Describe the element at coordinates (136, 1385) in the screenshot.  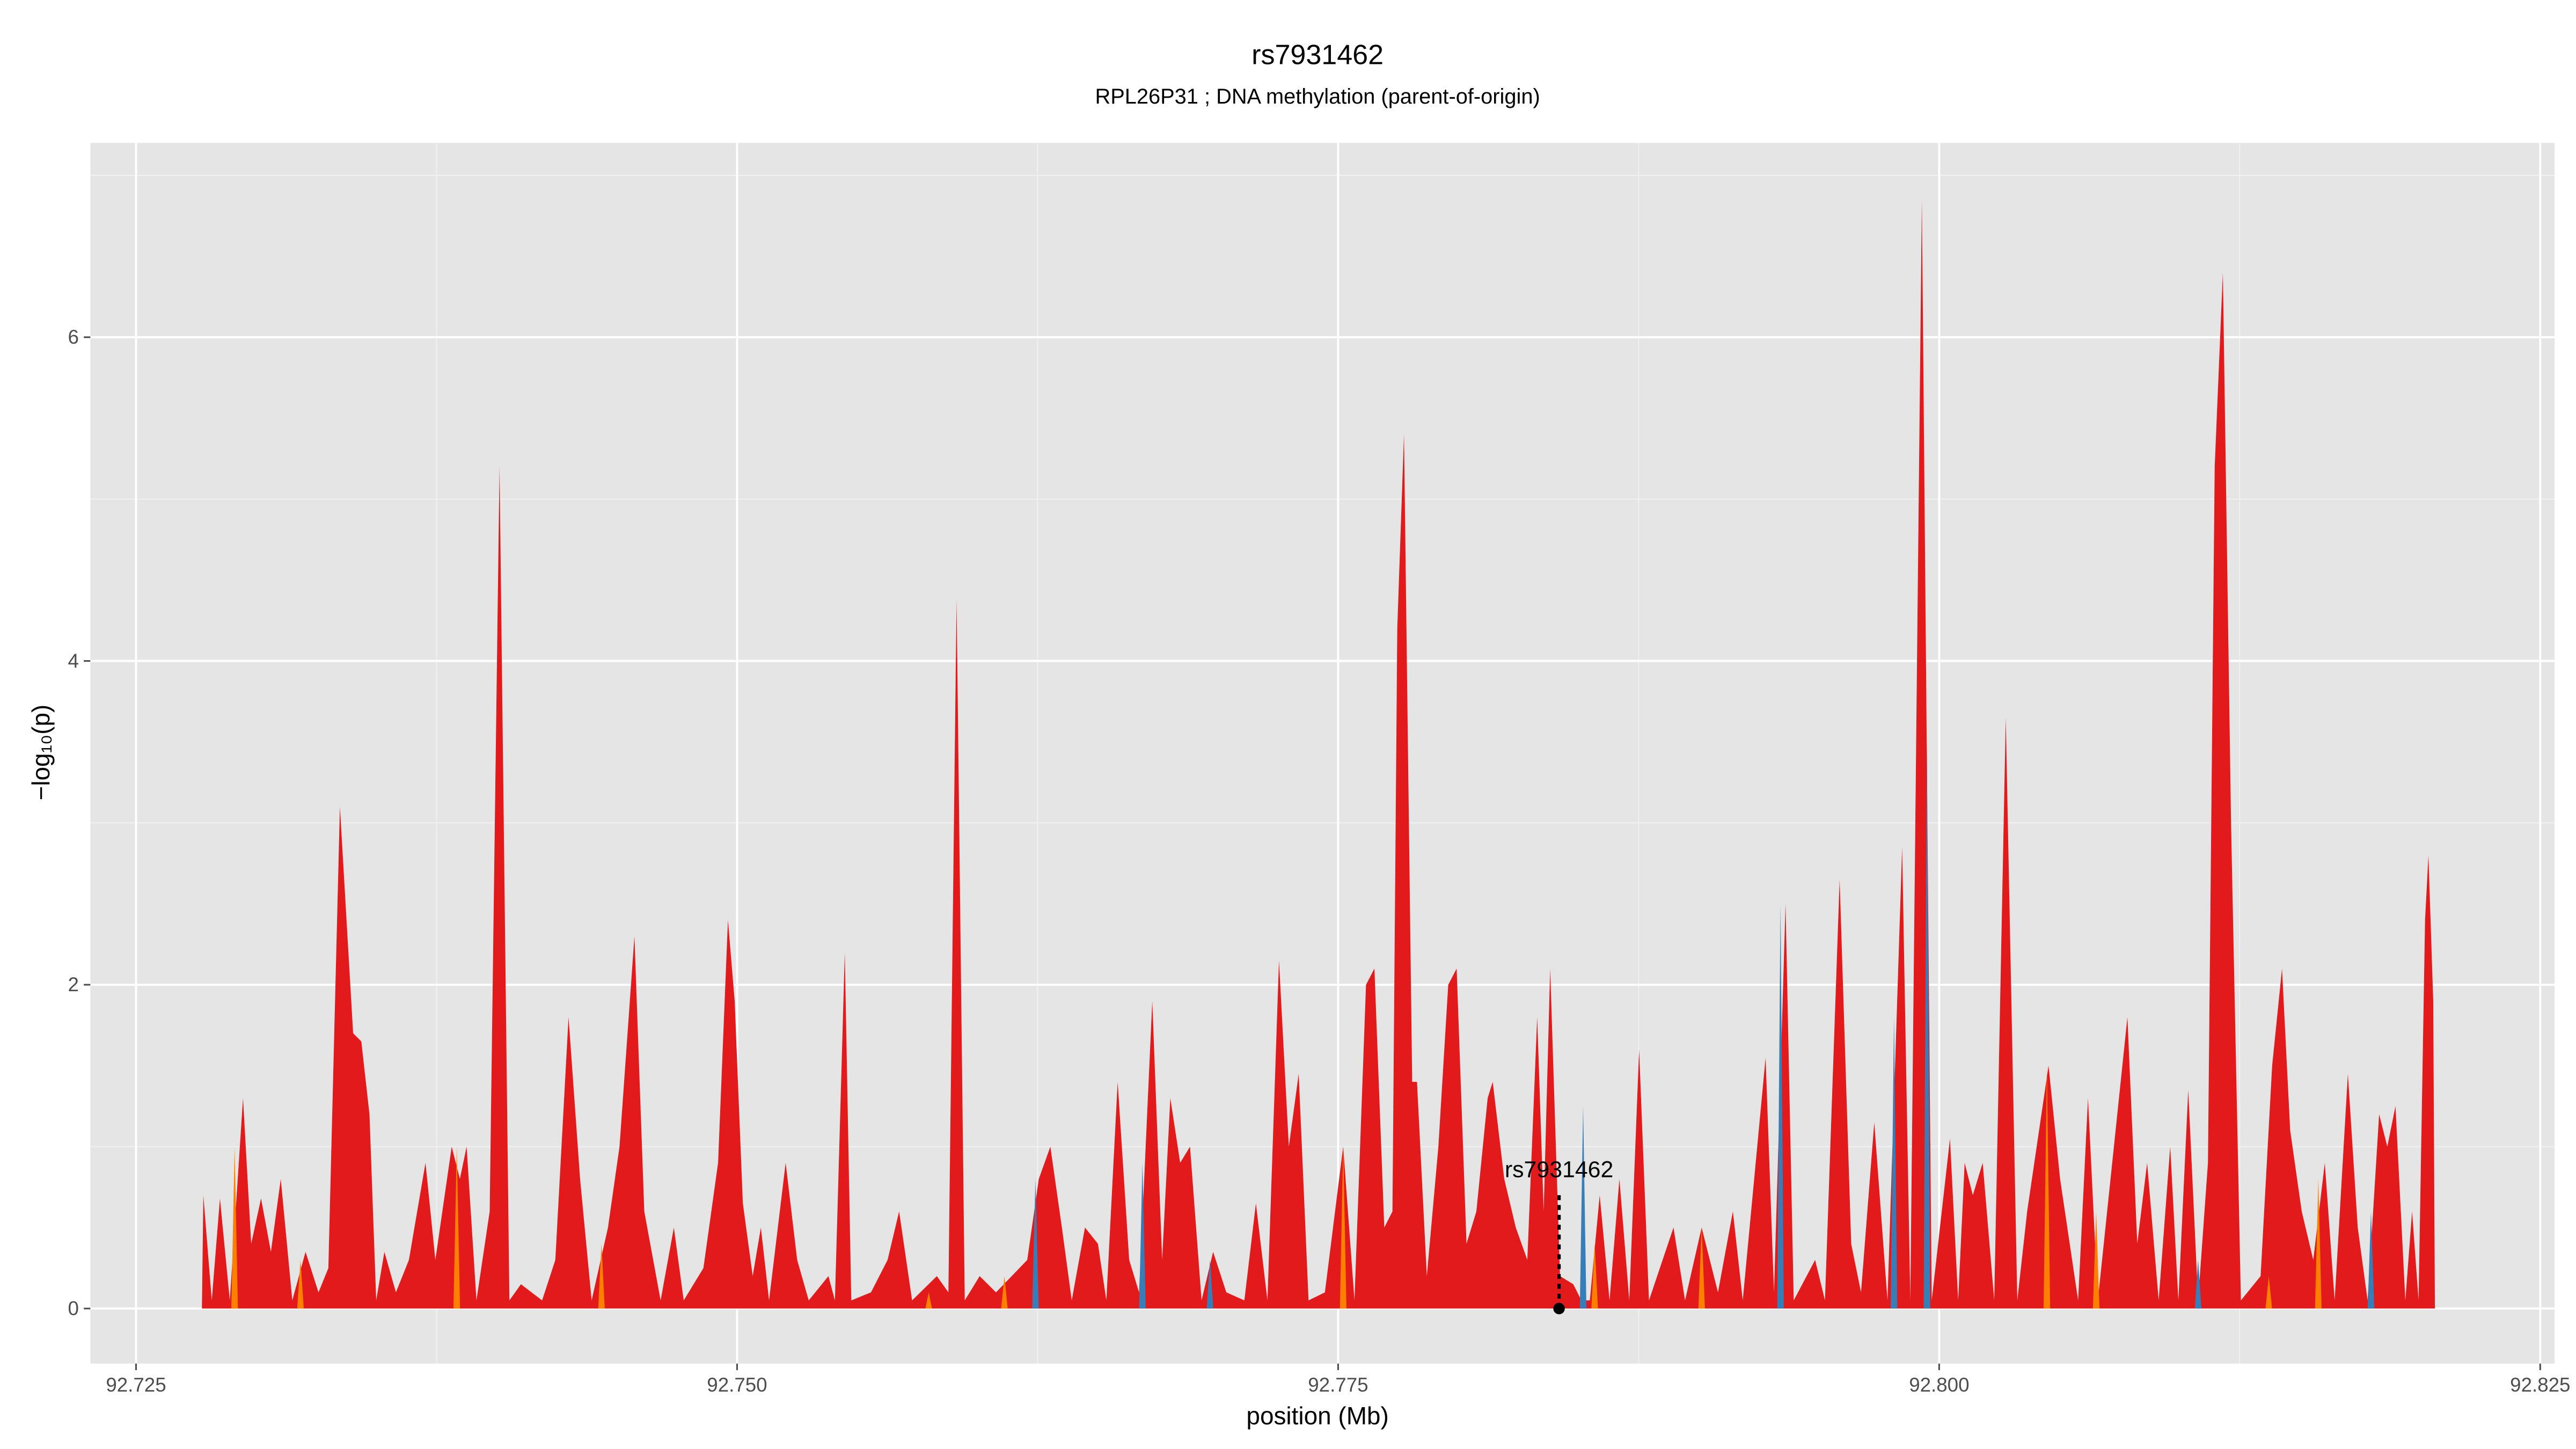
I see `x-tick-label: 92.725` at that location.